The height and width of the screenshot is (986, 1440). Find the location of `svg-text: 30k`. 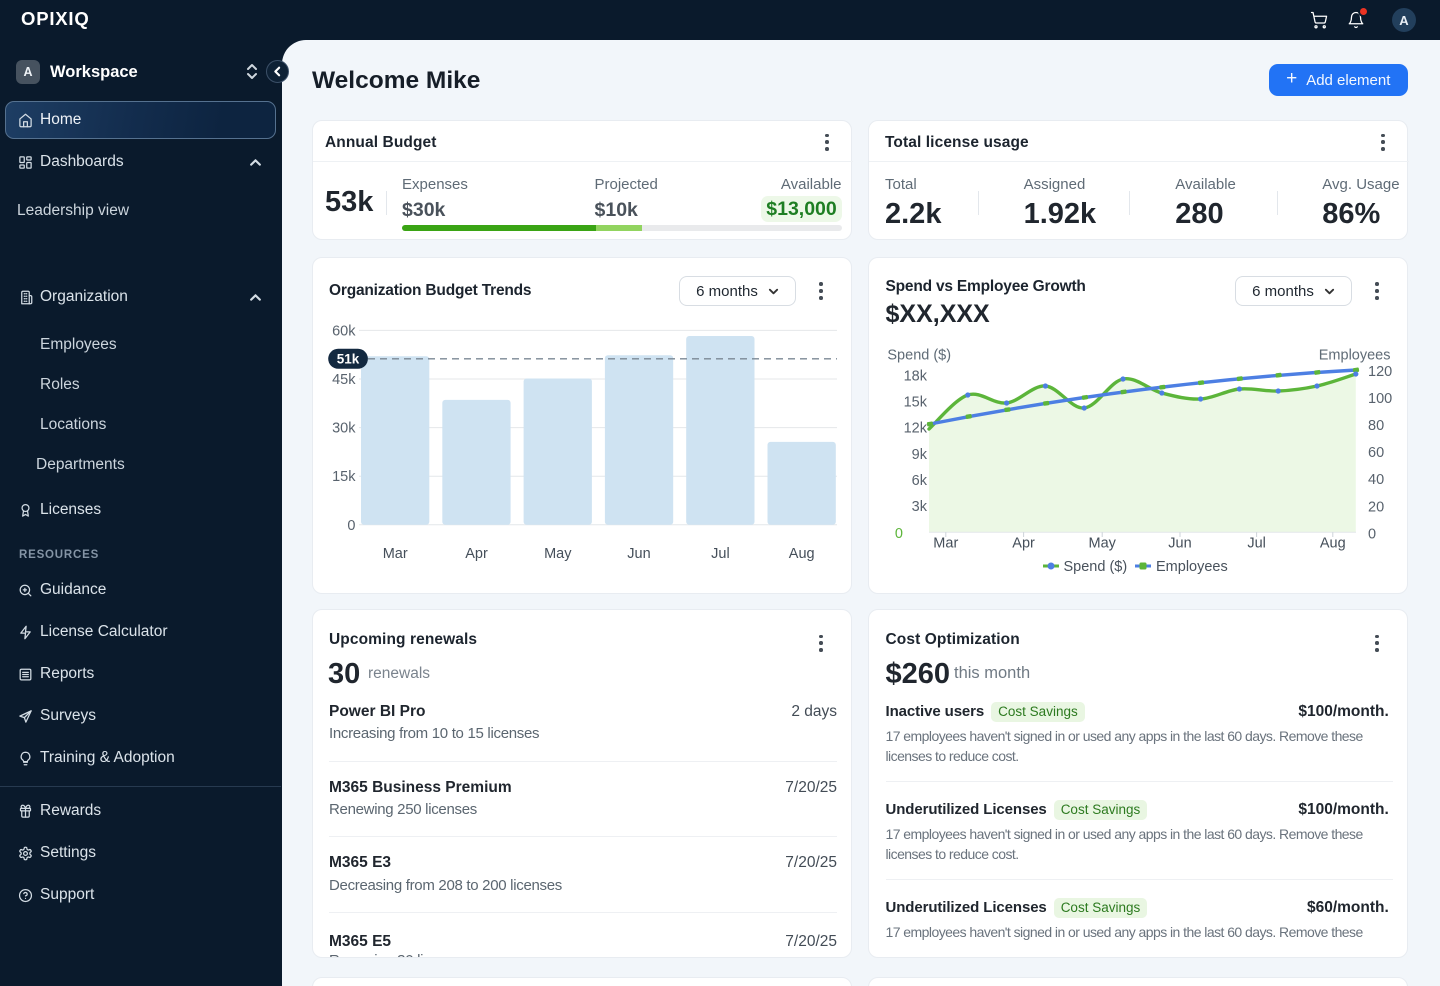

svg-text: 30k is located at coordinates (344, 429).